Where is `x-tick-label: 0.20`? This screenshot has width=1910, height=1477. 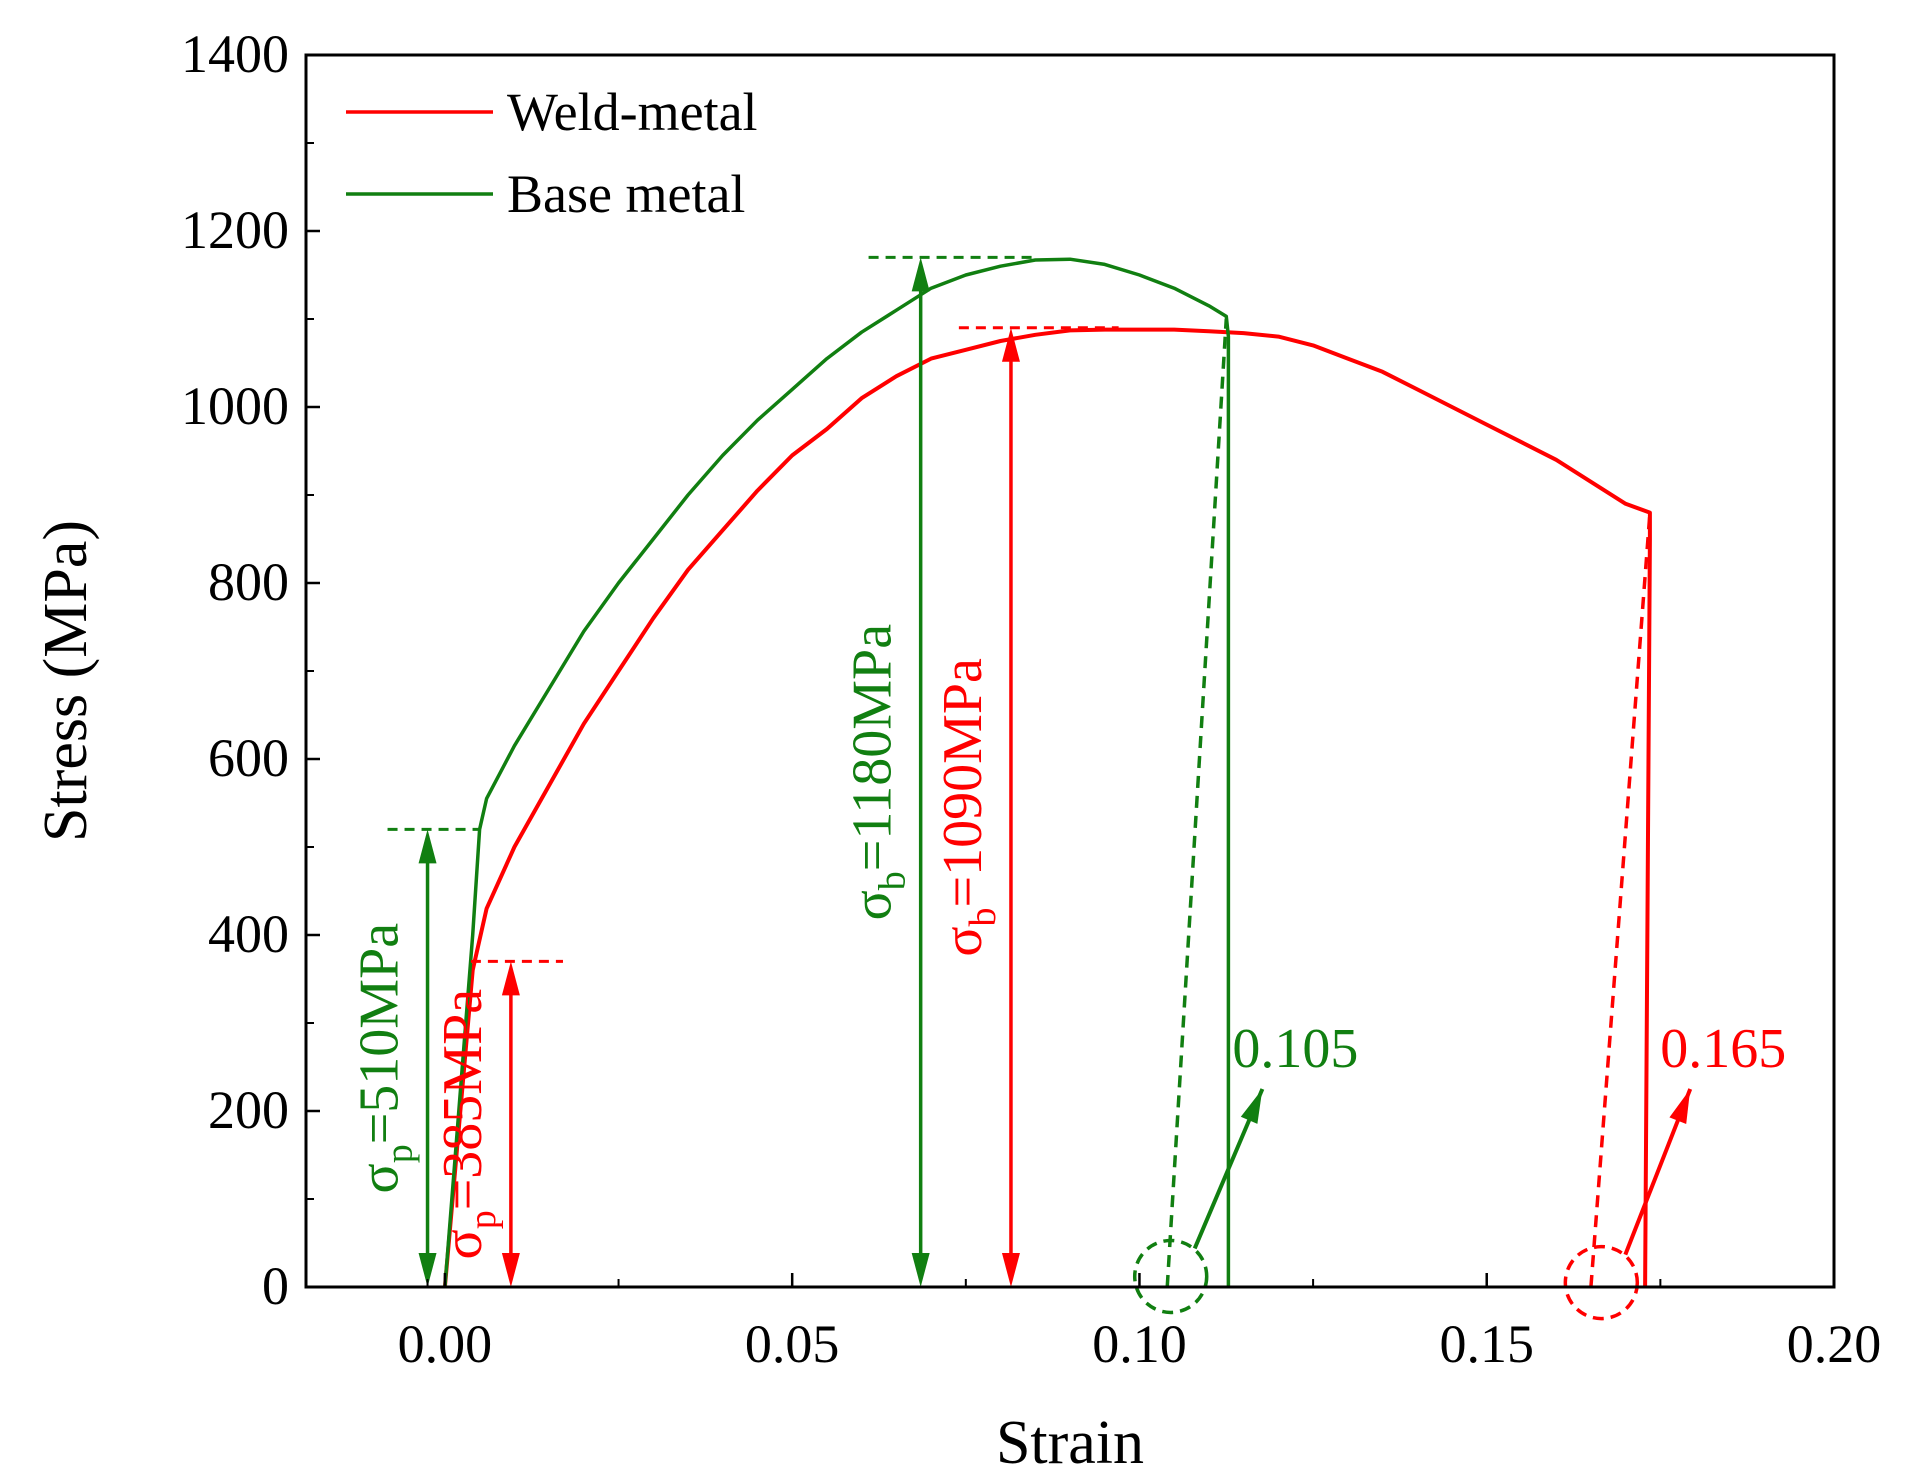 x-tick-label: 0.20 is located at coordinates (1834, 1344).